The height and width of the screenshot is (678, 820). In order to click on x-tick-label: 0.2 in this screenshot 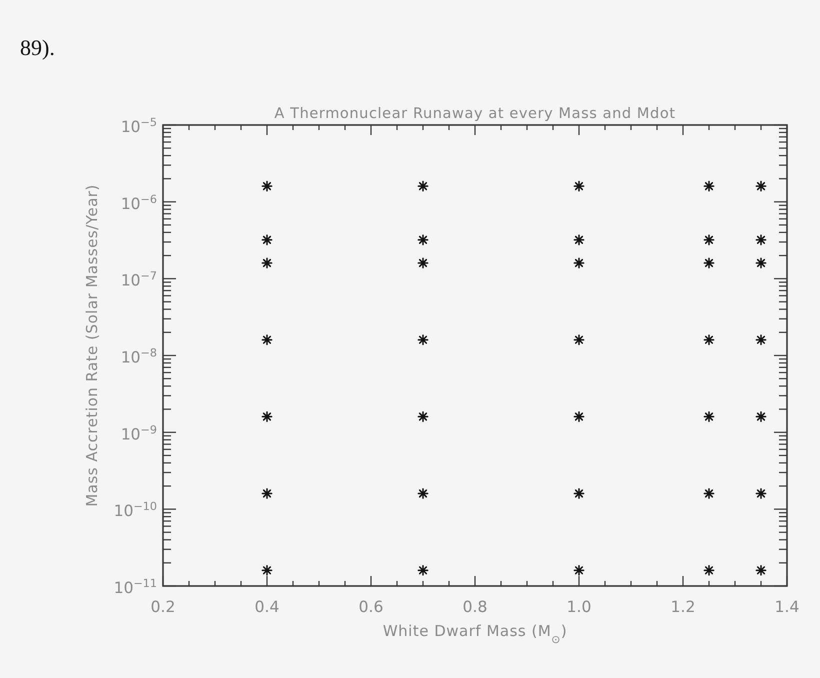, I will do `click(163, 607)`.